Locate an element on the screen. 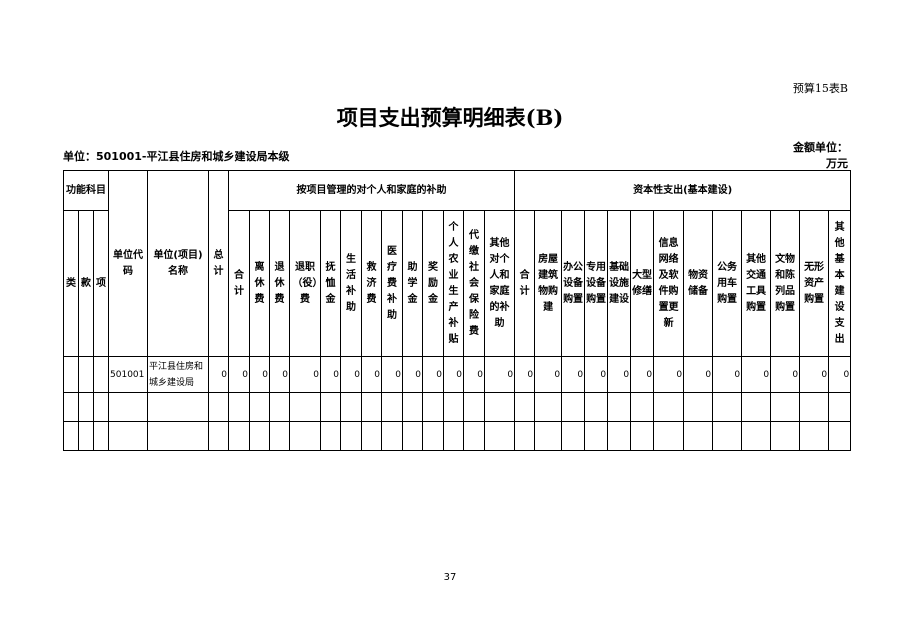 This screenshot has width=900, height=636. amount-unit-value: 万元 is located at coordinates (837, 163).